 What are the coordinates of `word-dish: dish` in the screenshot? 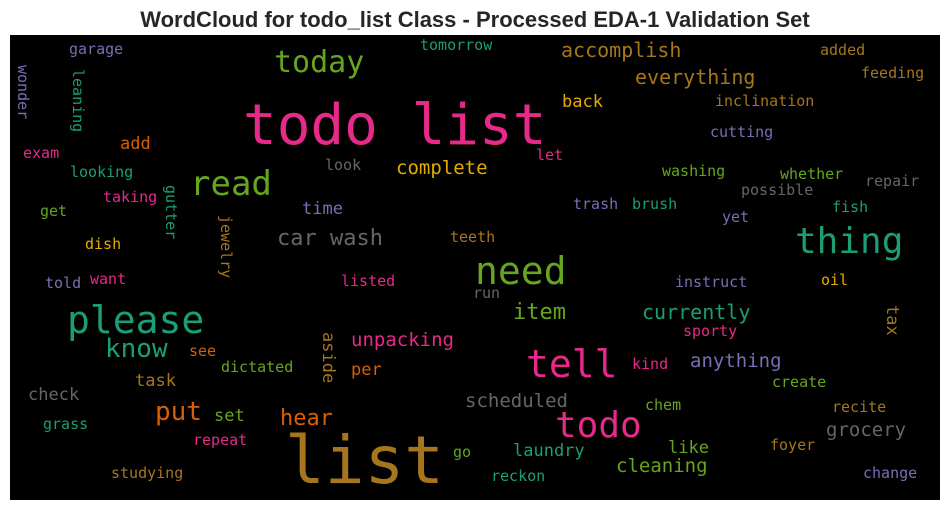 It's located at (103, 244).